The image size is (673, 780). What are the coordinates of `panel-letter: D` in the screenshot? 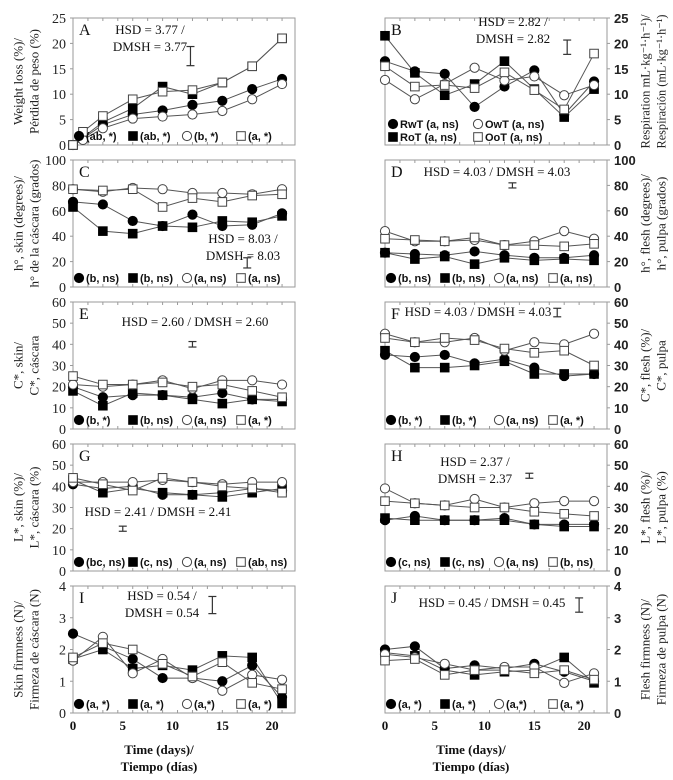 It's located at (397, 172).